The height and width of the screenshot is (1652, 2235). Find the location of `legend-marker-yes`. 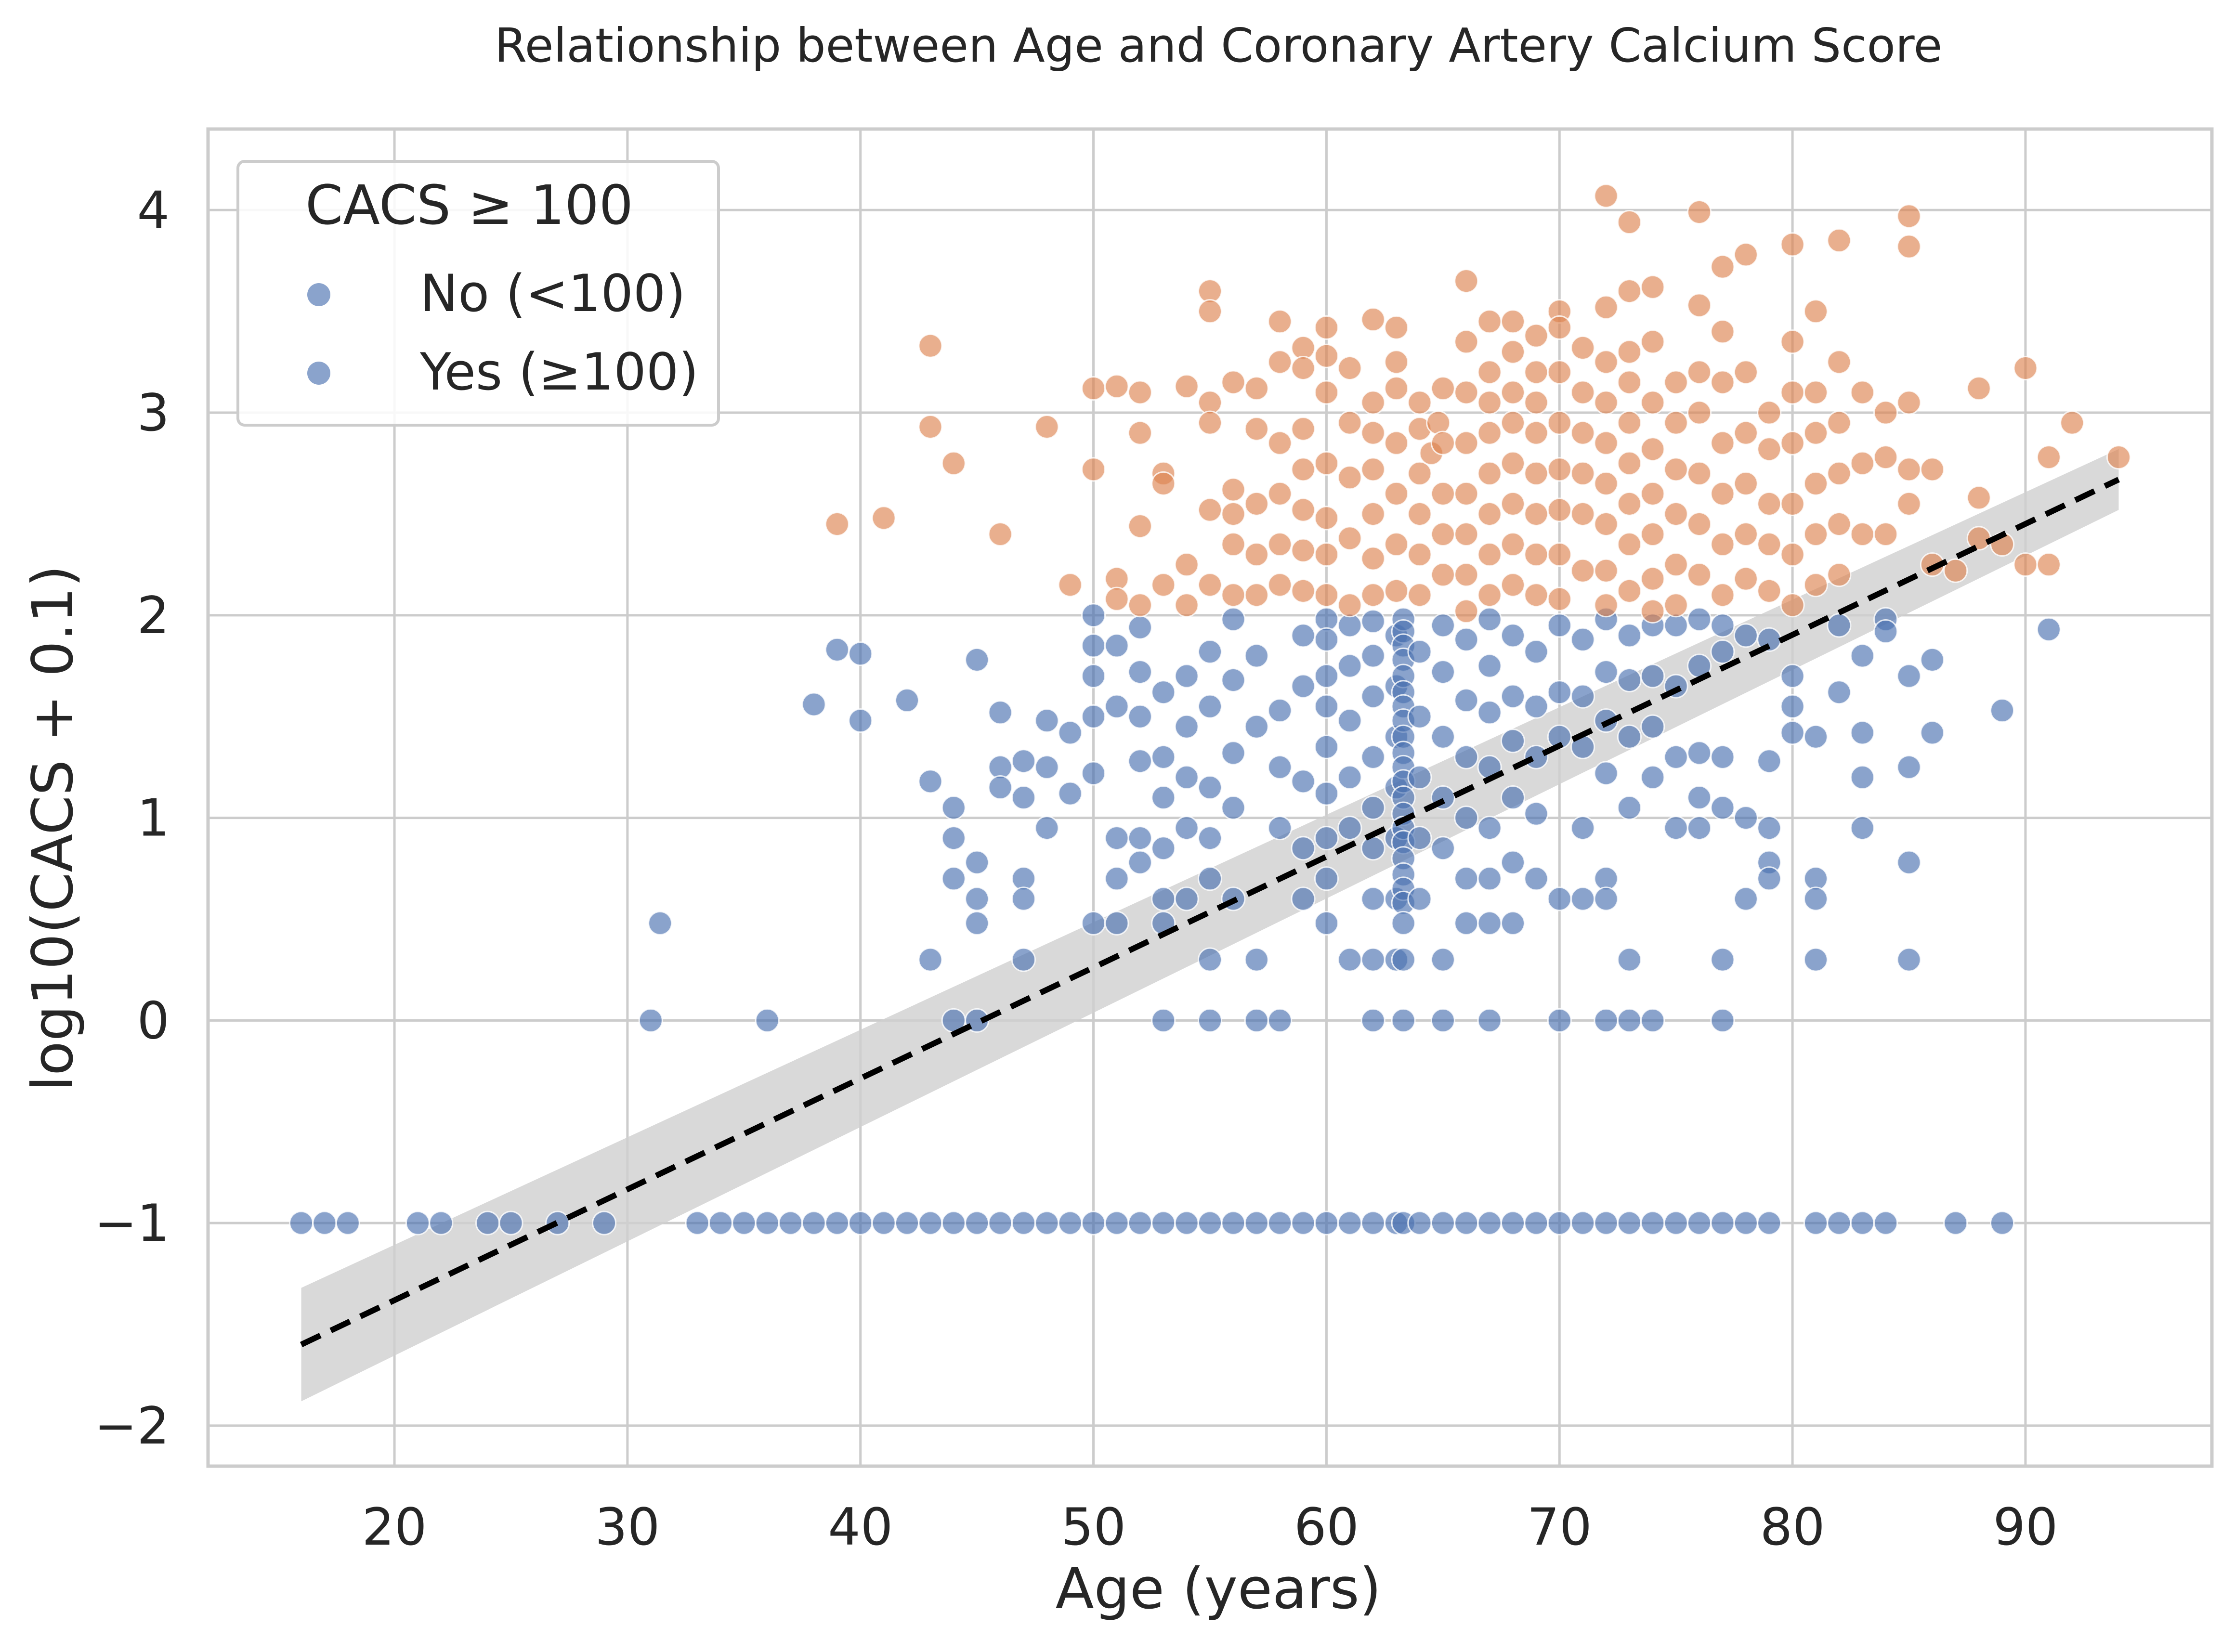

legend-marker-yes is located at coordinates (318, 374).